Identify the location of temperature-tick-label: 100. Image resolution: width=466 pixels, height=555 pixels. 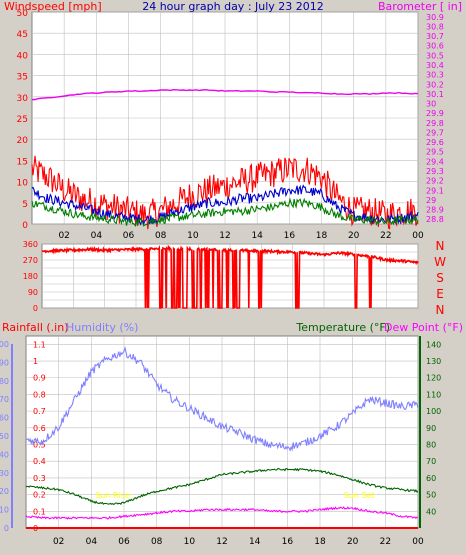
(433, 411).